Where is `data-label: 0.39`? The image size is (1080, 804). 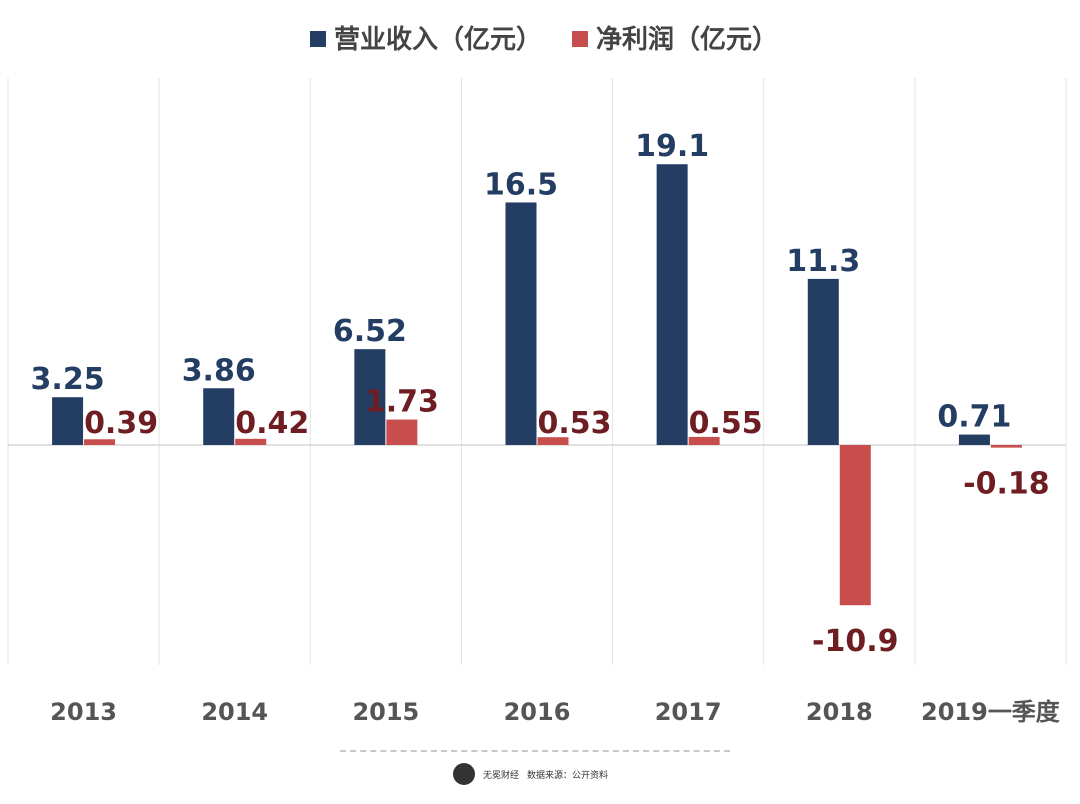 data-label: 0.39 is located at coordinates (121, 423).